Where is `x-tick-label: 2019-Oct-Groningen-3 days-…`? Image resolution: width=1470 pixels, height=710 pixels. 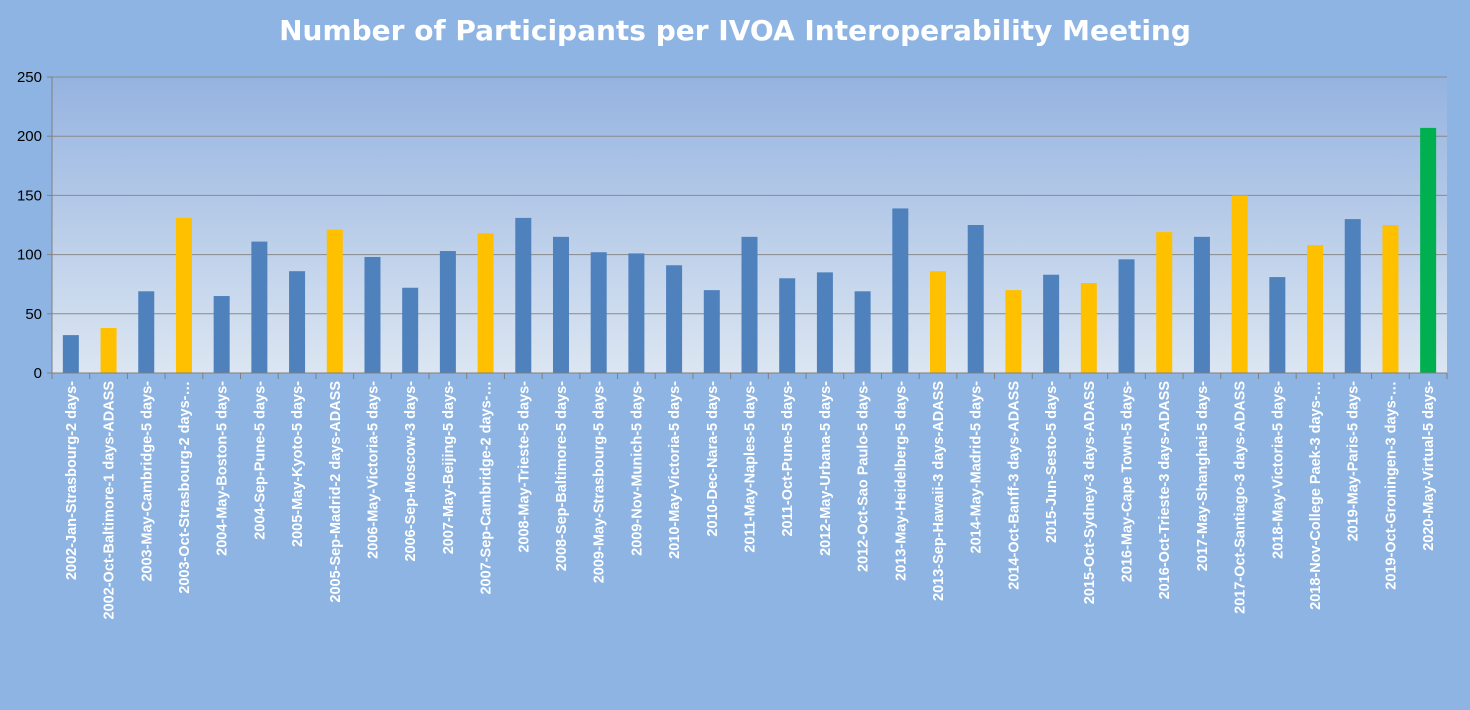 x-tick-label: 2019-Oct-Groningen-3 days-… is located at coordinates (1391, 485).